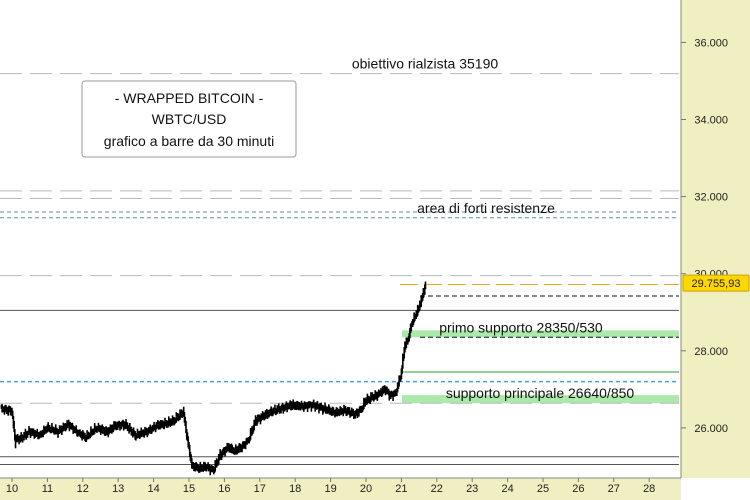 This screenshot has width=750, height=500. I want to click on x-tick-label-17: 17, so click(260, 489).